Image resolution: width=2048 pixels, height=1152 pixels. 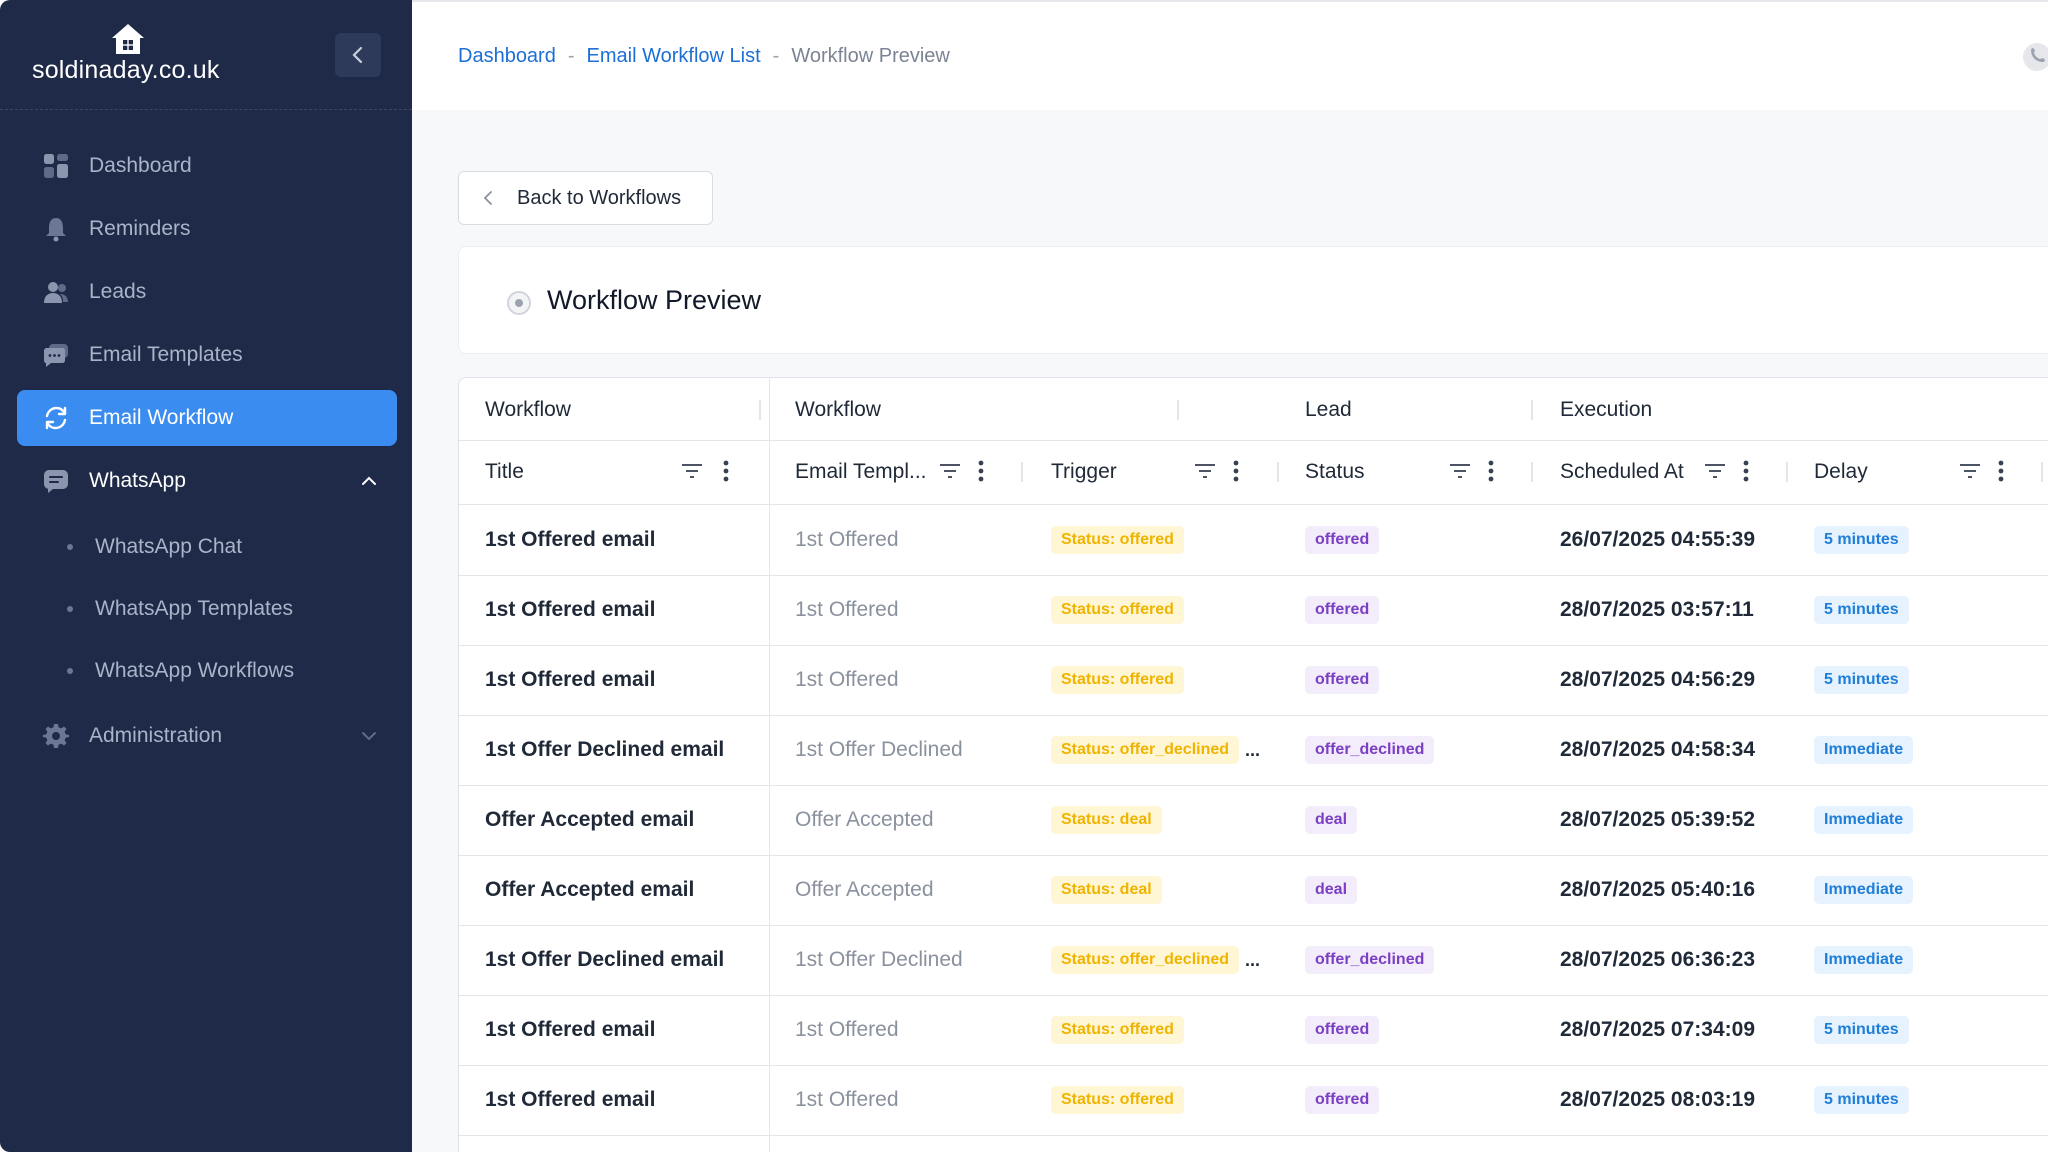 I want to click on cell-delay: 5 minutes, so click(x=1861, y=610).